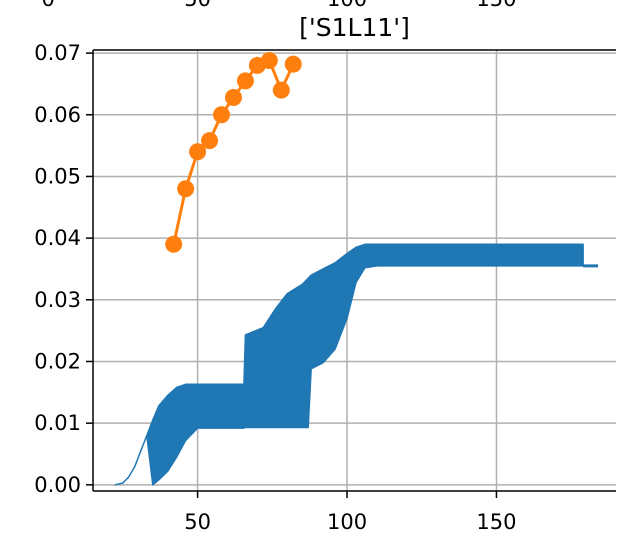 This screenshot has width=618, height=536. I want to click on chart-title: ['S1L11'], so click(354, 27).